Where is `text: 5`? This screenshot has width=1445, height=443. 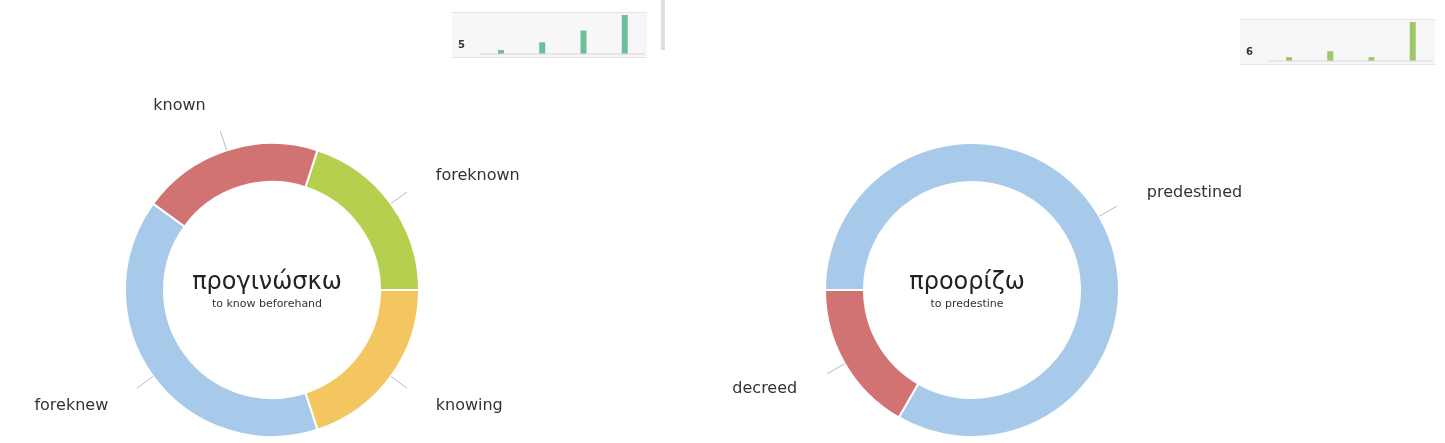 text: 5 is located at coordinates (461, 44).